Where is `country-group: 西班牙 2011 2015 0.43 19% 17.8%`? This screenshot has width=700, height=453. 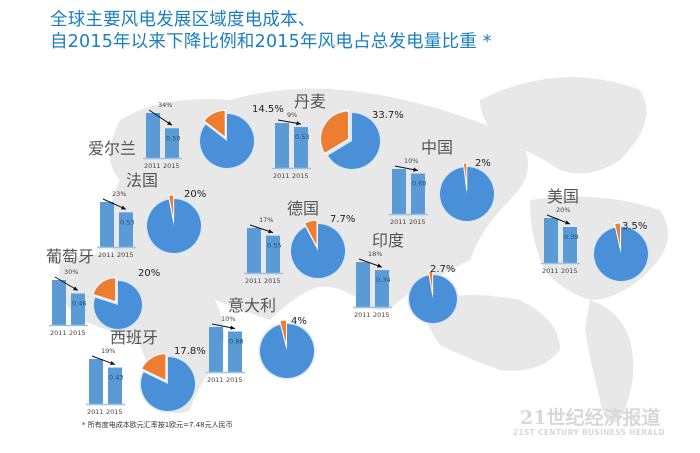
country-group: 西班牙 2011 2015 0.43 19% 17.8% is located at coordinates (146, 372).